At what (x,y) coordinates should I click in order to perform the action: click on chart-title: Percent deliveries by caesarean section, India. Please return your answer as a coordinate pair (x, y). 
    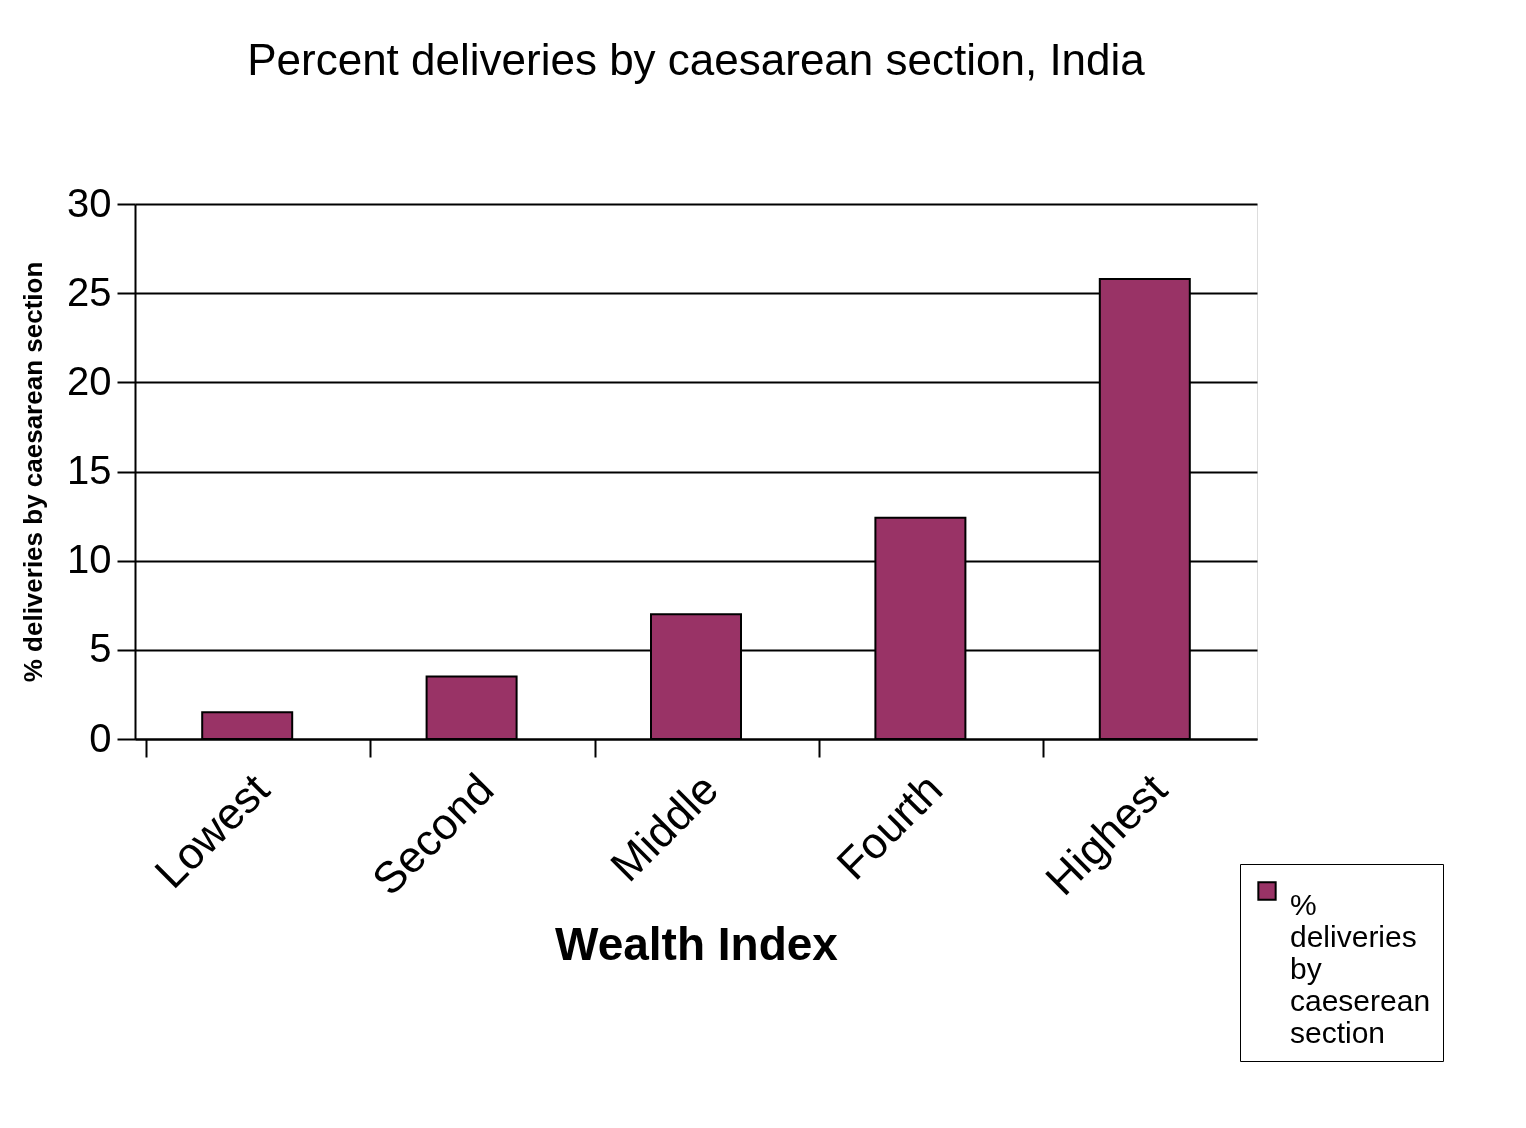
    Looking at the image, I should click on (696, 59).